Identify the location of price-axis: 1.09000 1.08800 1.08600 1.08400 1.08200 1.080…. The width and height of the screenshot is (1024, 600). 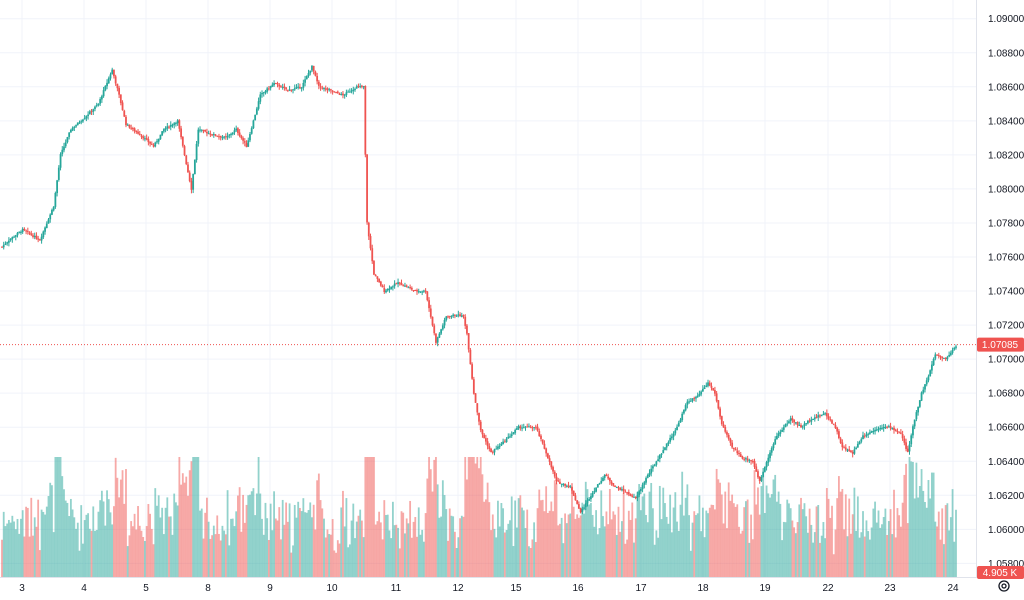
(1006, 292).